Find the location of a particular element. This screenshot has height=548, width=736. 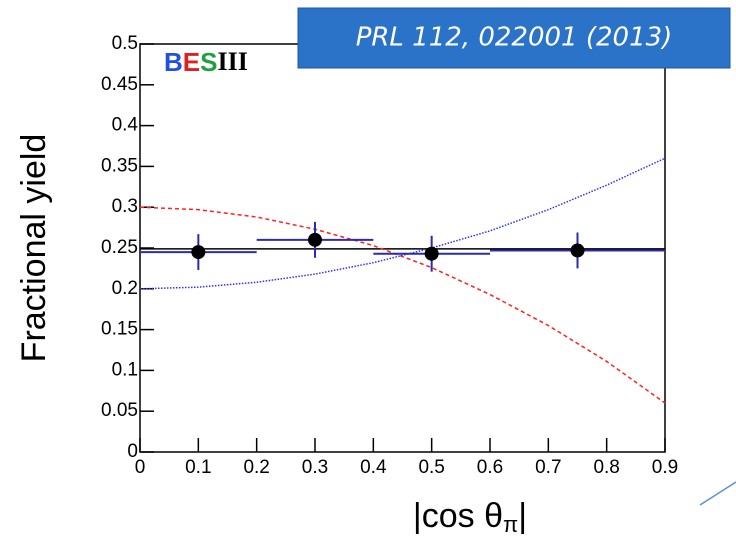

banner-box is located at coordinates (514, 38).